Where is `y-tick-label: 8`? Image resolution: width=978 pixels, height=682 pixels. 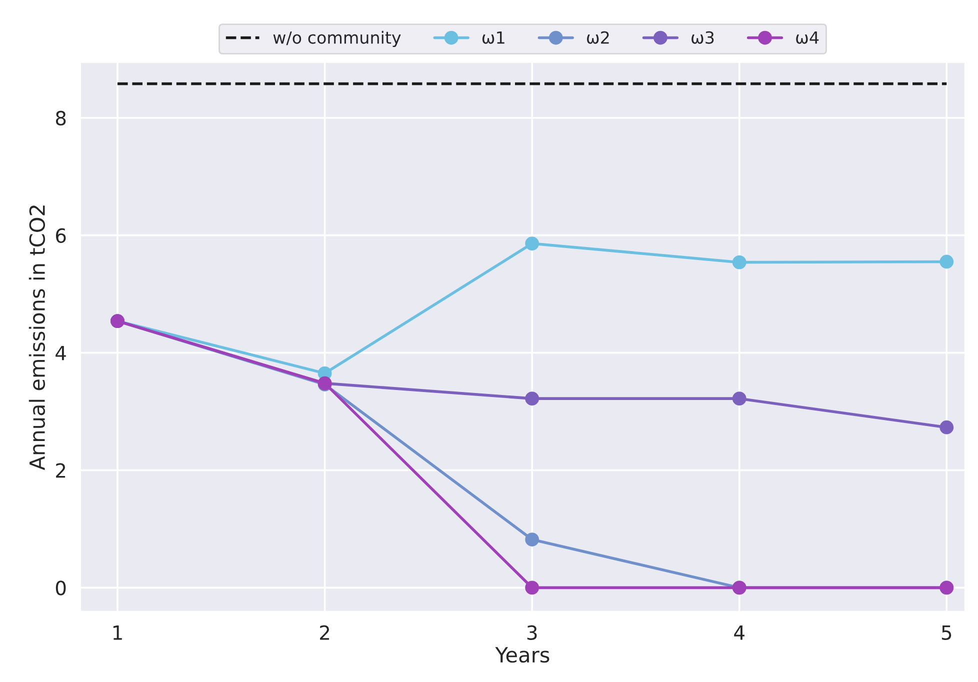 y-tick-label: 8 is located at coordinates (61, 118).